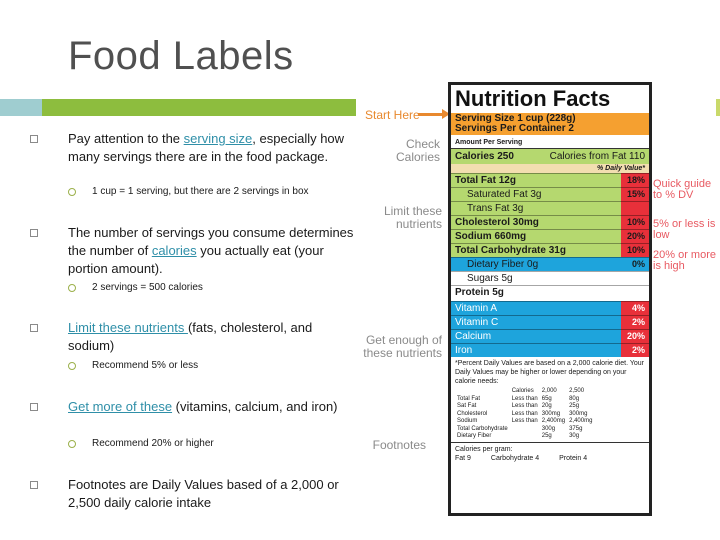 The image size is (720, 540). Describe the element at coordinates (546, 406) in the screenshot. I see `footnote-cell: 20g` at that location.